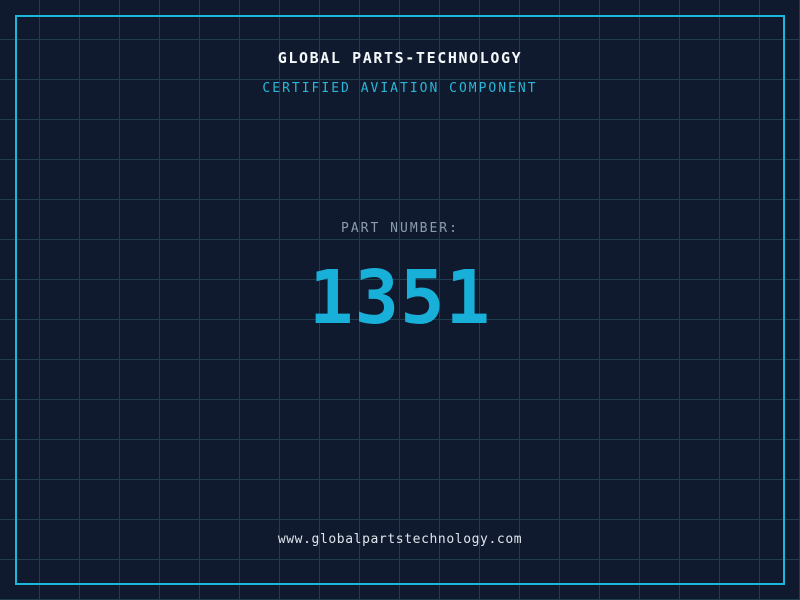 The image size is (800, 600). I want to click on part-number-value: 1351, so click(400, 298).